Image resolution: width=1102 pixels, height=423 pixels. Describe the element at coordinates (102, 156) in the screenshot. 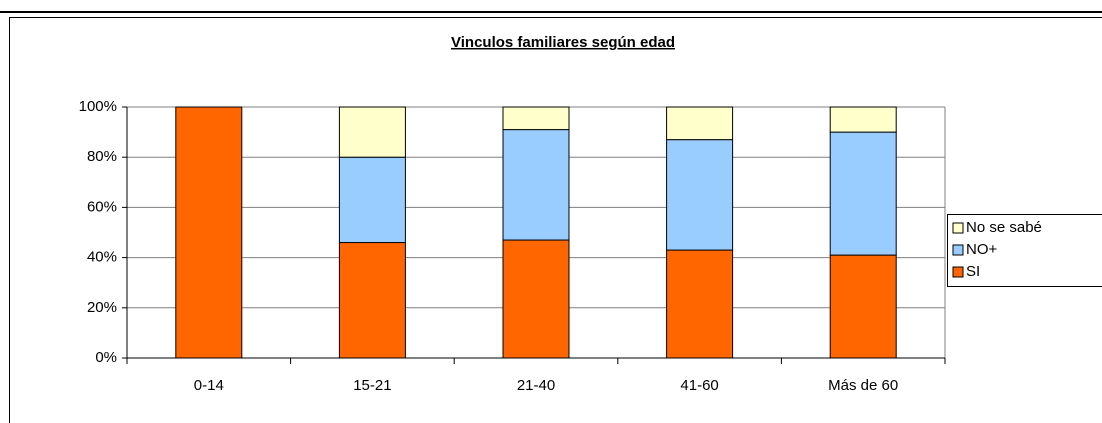

I see `y-tick-label: 80%` at that location.